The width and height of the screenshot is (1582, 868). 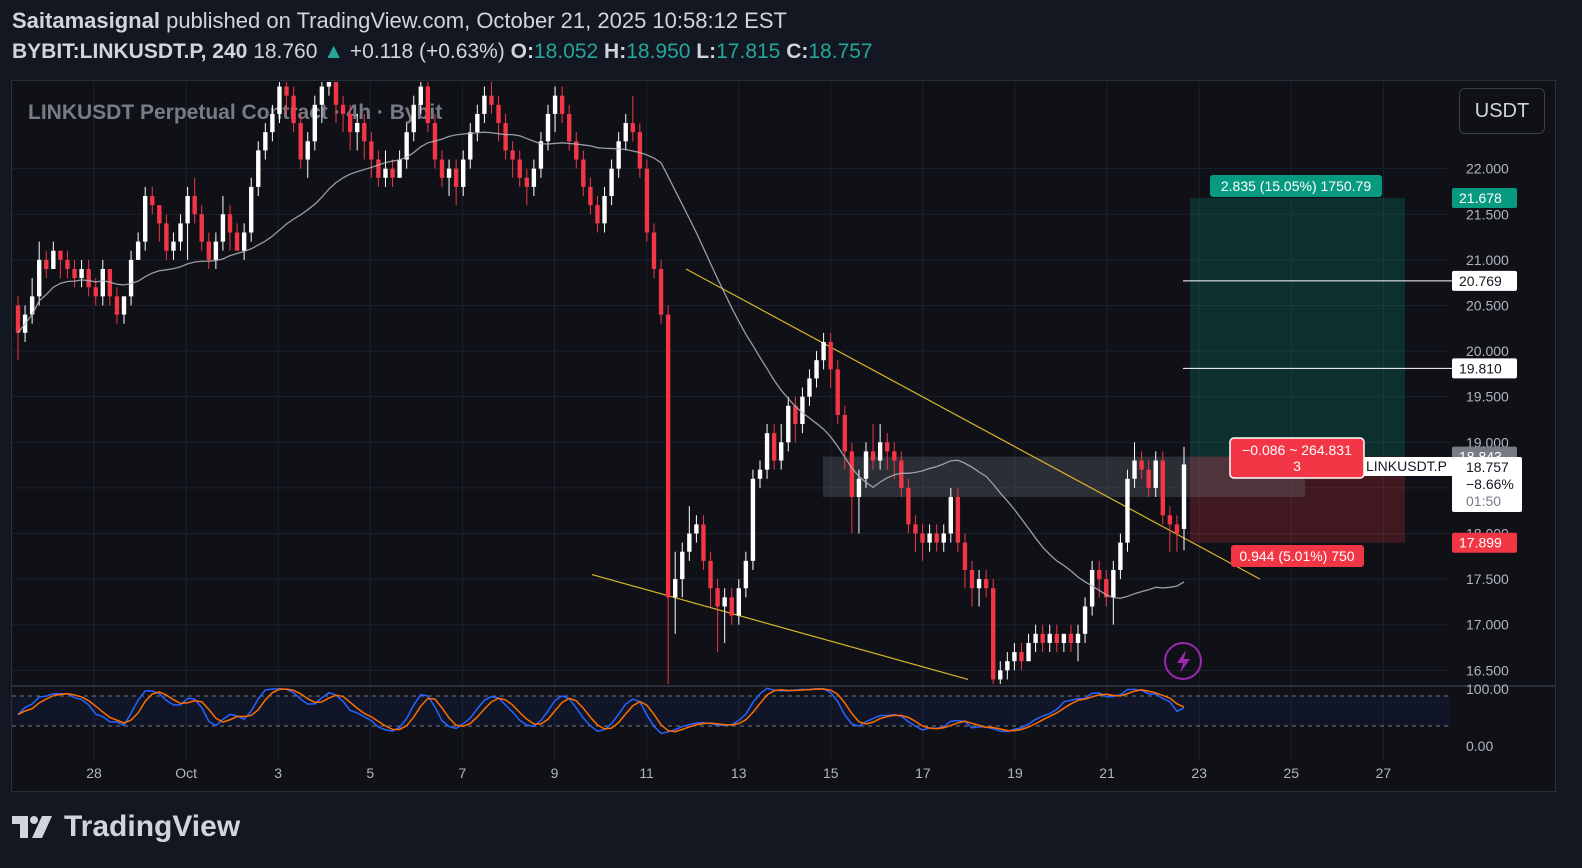 What do you see at coordinates (186, 773) in the screenshot?
I see `x-tick-label: Oct` at bounding box center [186, 773].